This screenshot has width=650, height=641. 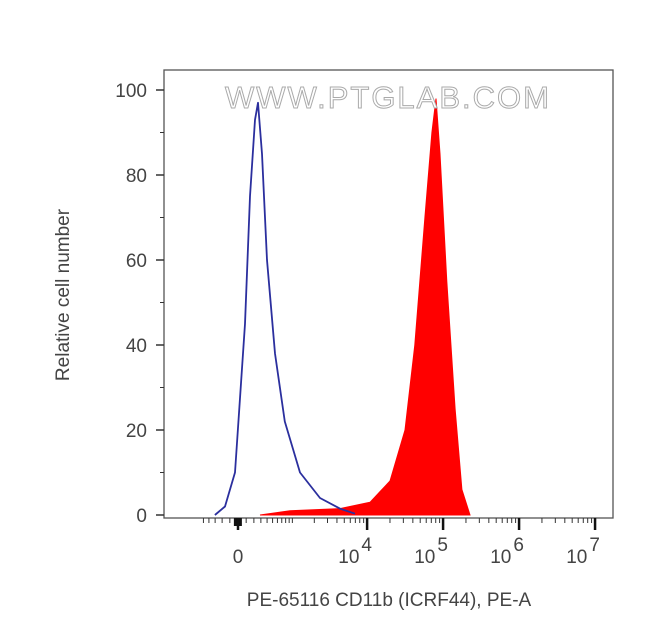 I want to click on x-tick-label: 10⁵, so click(x=431, y=551).